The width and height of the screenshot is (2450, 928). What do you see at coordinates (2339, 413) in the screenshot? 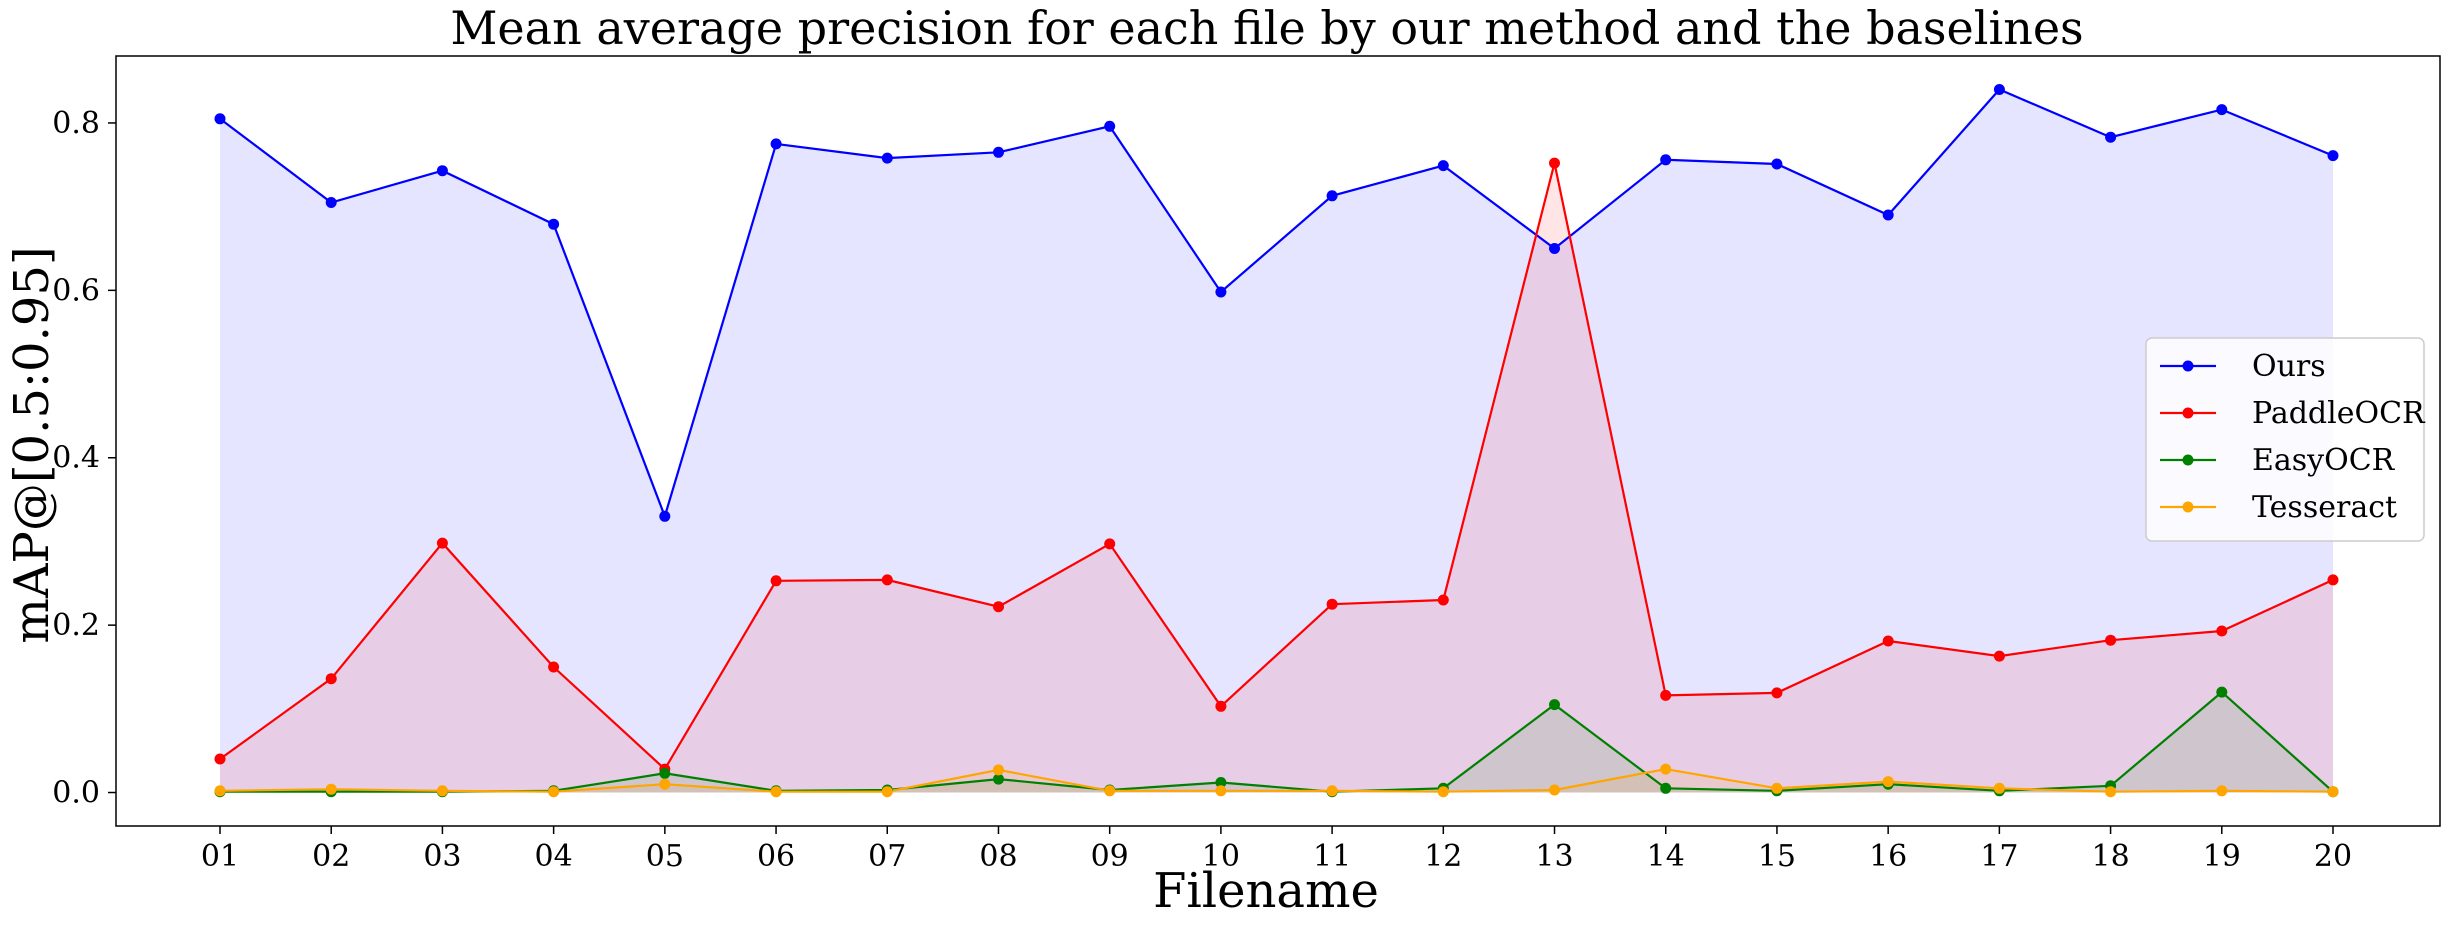
I see `legend-label-paddleocr: PaddleOCR` at bounding box center [2339, 413].